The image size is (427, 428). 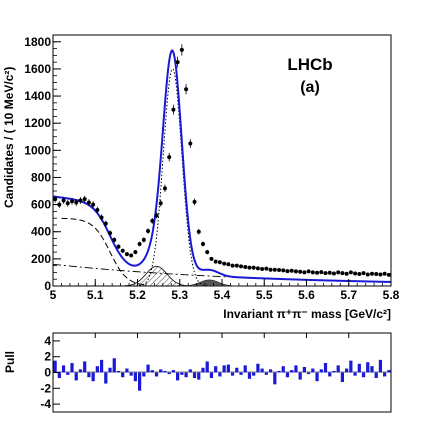 I want to click on x-tick-label: 5.8, so click(x=391, y=295).